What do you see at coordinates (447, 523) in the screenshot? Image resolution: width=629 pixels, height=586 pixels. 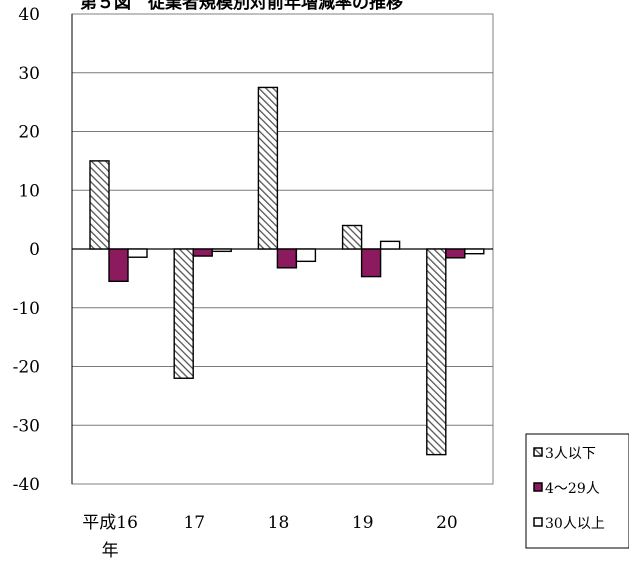 I see `x-tick-label: 20` at bounding box center [447, 523].